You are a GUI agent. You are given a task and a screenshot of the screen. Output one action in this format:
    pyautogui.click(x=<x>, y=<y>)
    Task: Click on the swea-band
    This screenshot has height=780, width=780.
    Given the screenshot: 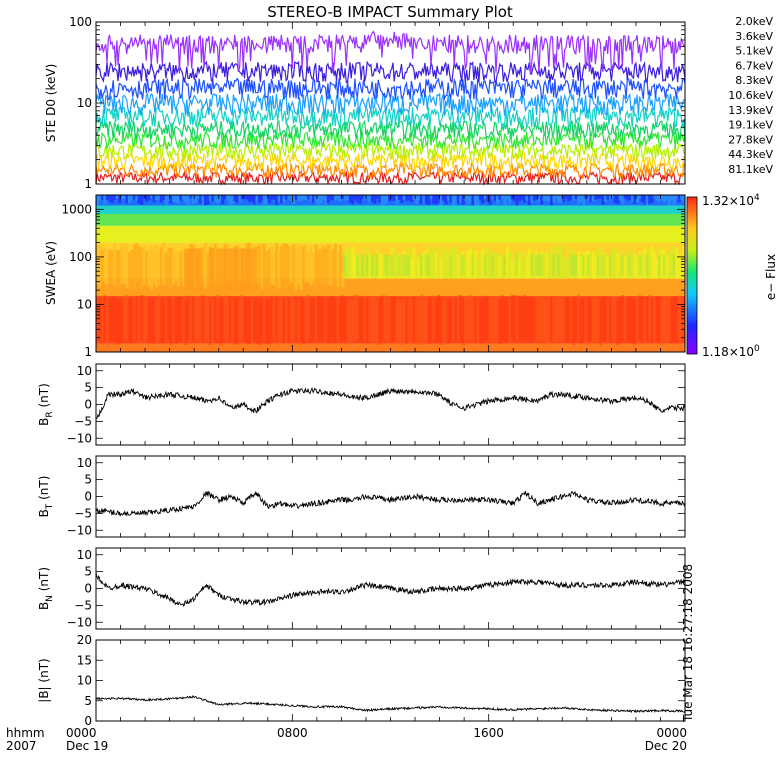 What is the action you would take?
    pyautogui.click(x=390, y=209)
    